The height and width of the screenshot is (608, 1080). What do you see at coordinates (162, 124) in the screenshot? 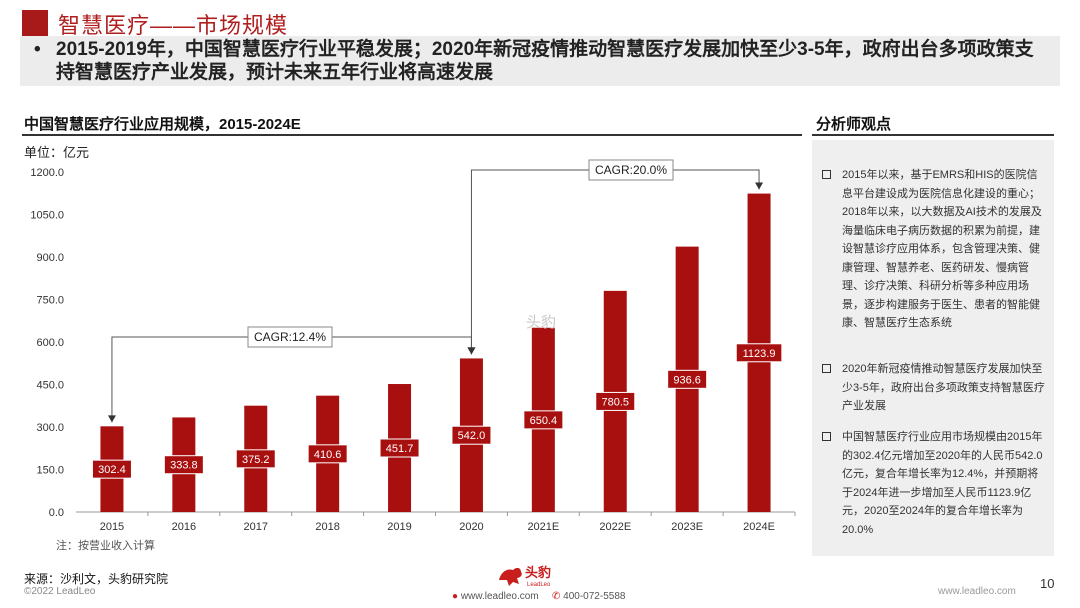
I see `chart-title: 中国智慧医疗行业应用规模，2015-2024E` at bounding box center [162, 124].